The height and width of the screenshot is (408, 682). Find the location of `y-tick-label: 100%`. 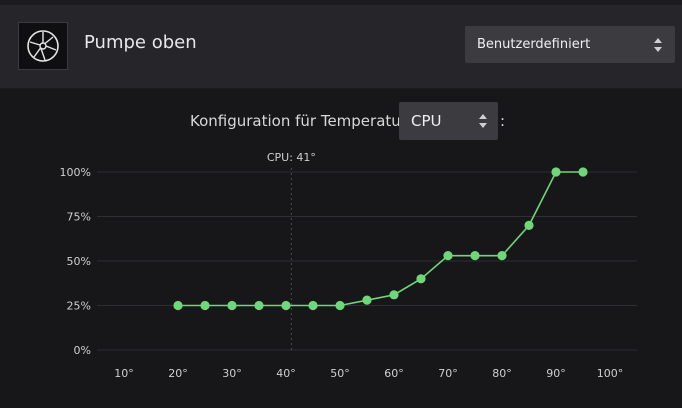

y-tick-label: 100% is located at coordinates (75, 172).